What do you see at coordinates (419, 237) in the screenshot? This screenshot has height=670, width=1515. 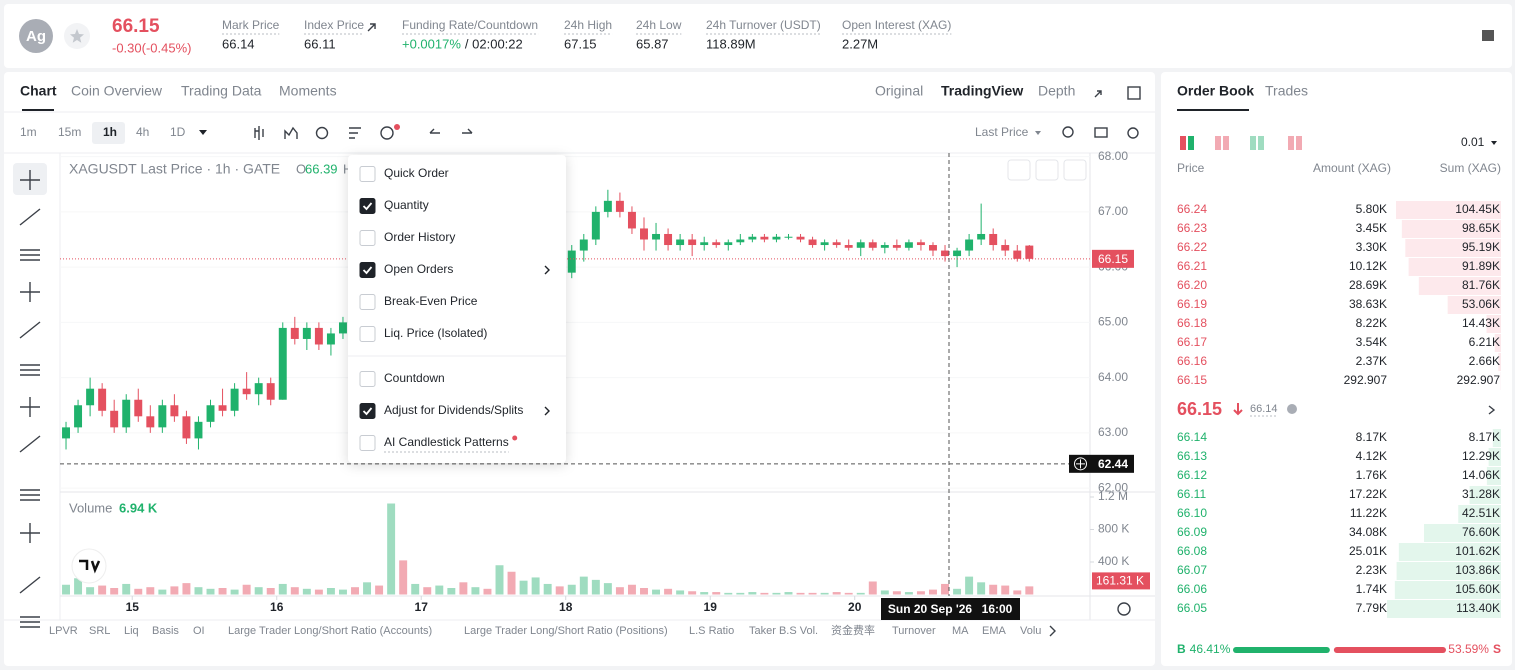 I see `menu-item: Order History` at bounding box center [419, 237].